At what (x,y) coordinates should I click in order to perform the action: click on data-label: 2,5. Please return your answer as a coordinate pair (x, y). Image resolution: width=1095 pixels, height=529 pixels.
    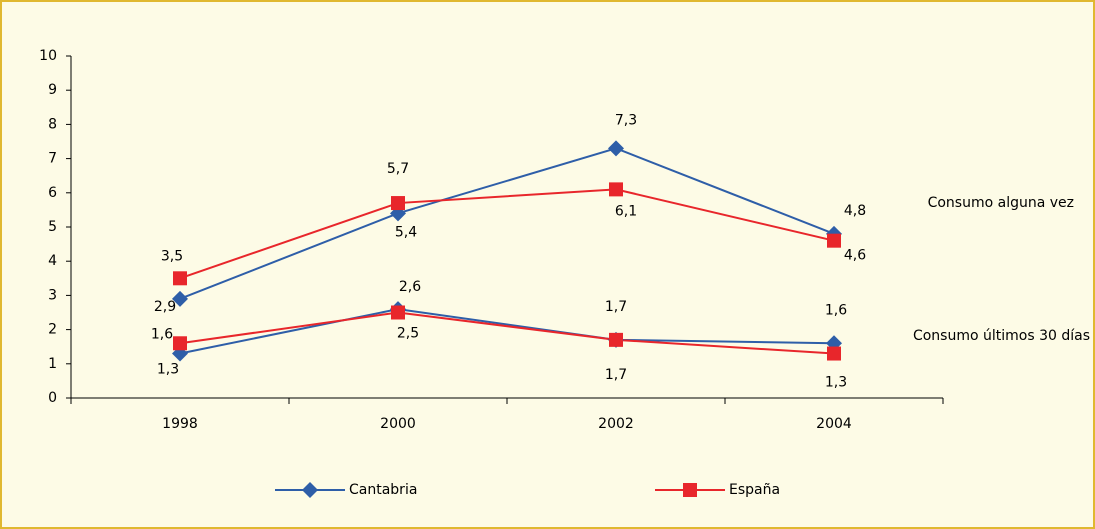
    Looking at the image, I should click on (408, 334).